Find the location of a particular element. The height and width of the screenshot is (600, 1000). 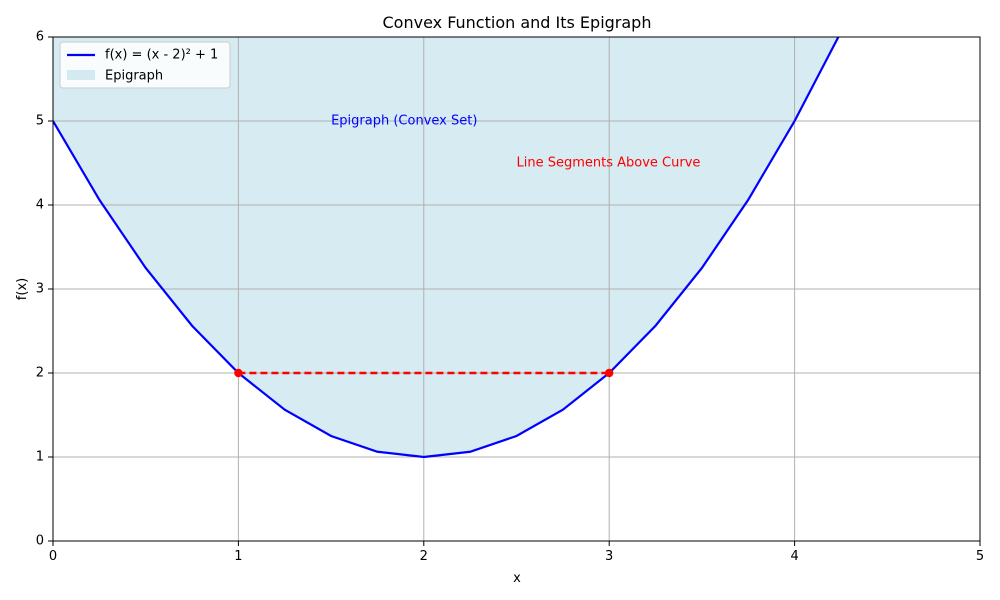

y-axis-label: f(x) is located at coordinates (22, 289).